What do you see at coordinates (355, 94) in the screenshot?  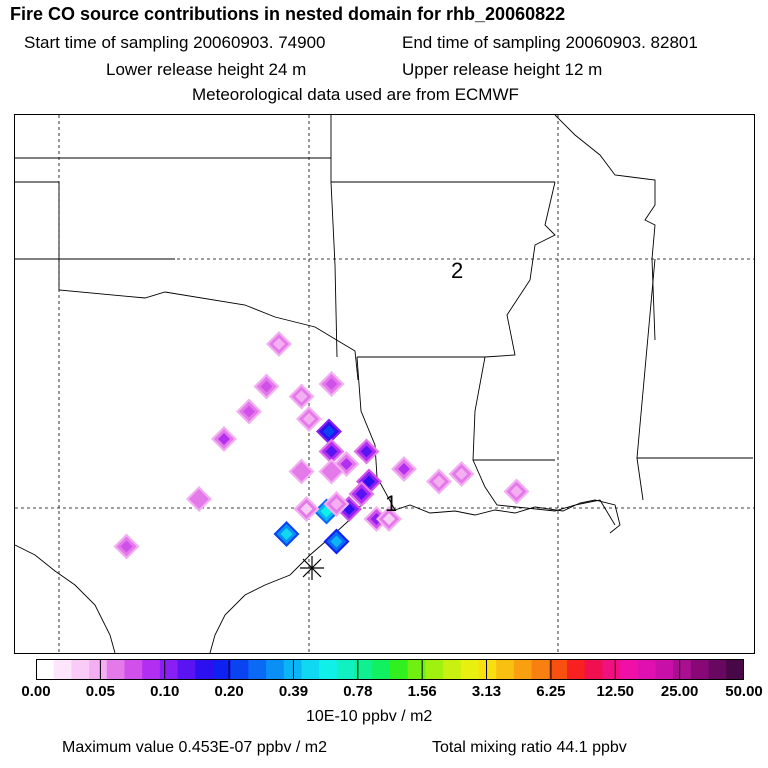 I see `meteorological-data-note: Meteorological data used are from ECMWF` at bounding box center [355, 94].